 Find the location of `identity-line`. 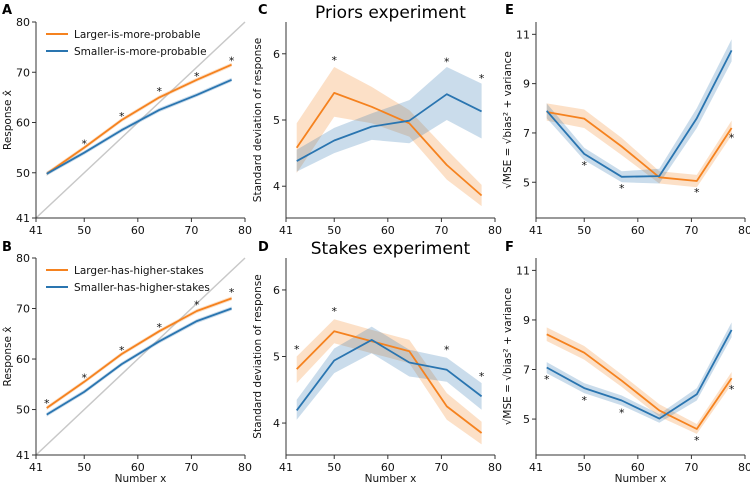

identity-line is located at coordinates (140, 356).